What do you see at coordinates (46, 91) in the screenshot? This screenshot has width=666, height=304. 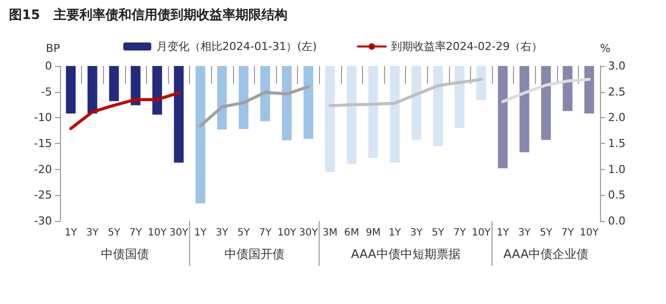 I see `y-tick-label: -5` at bounding box center [46, 91].